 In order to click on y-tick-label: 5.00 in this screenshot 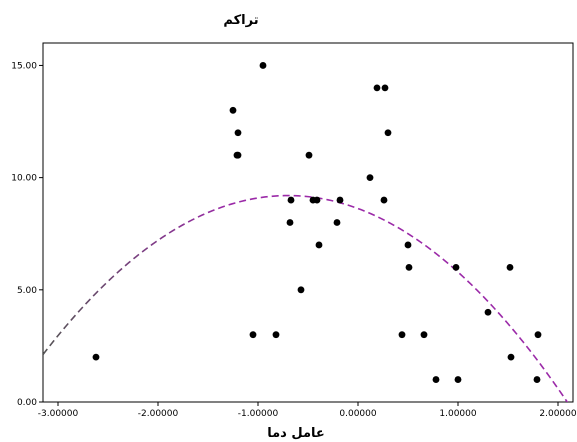, I will do `click(27, 291)`.